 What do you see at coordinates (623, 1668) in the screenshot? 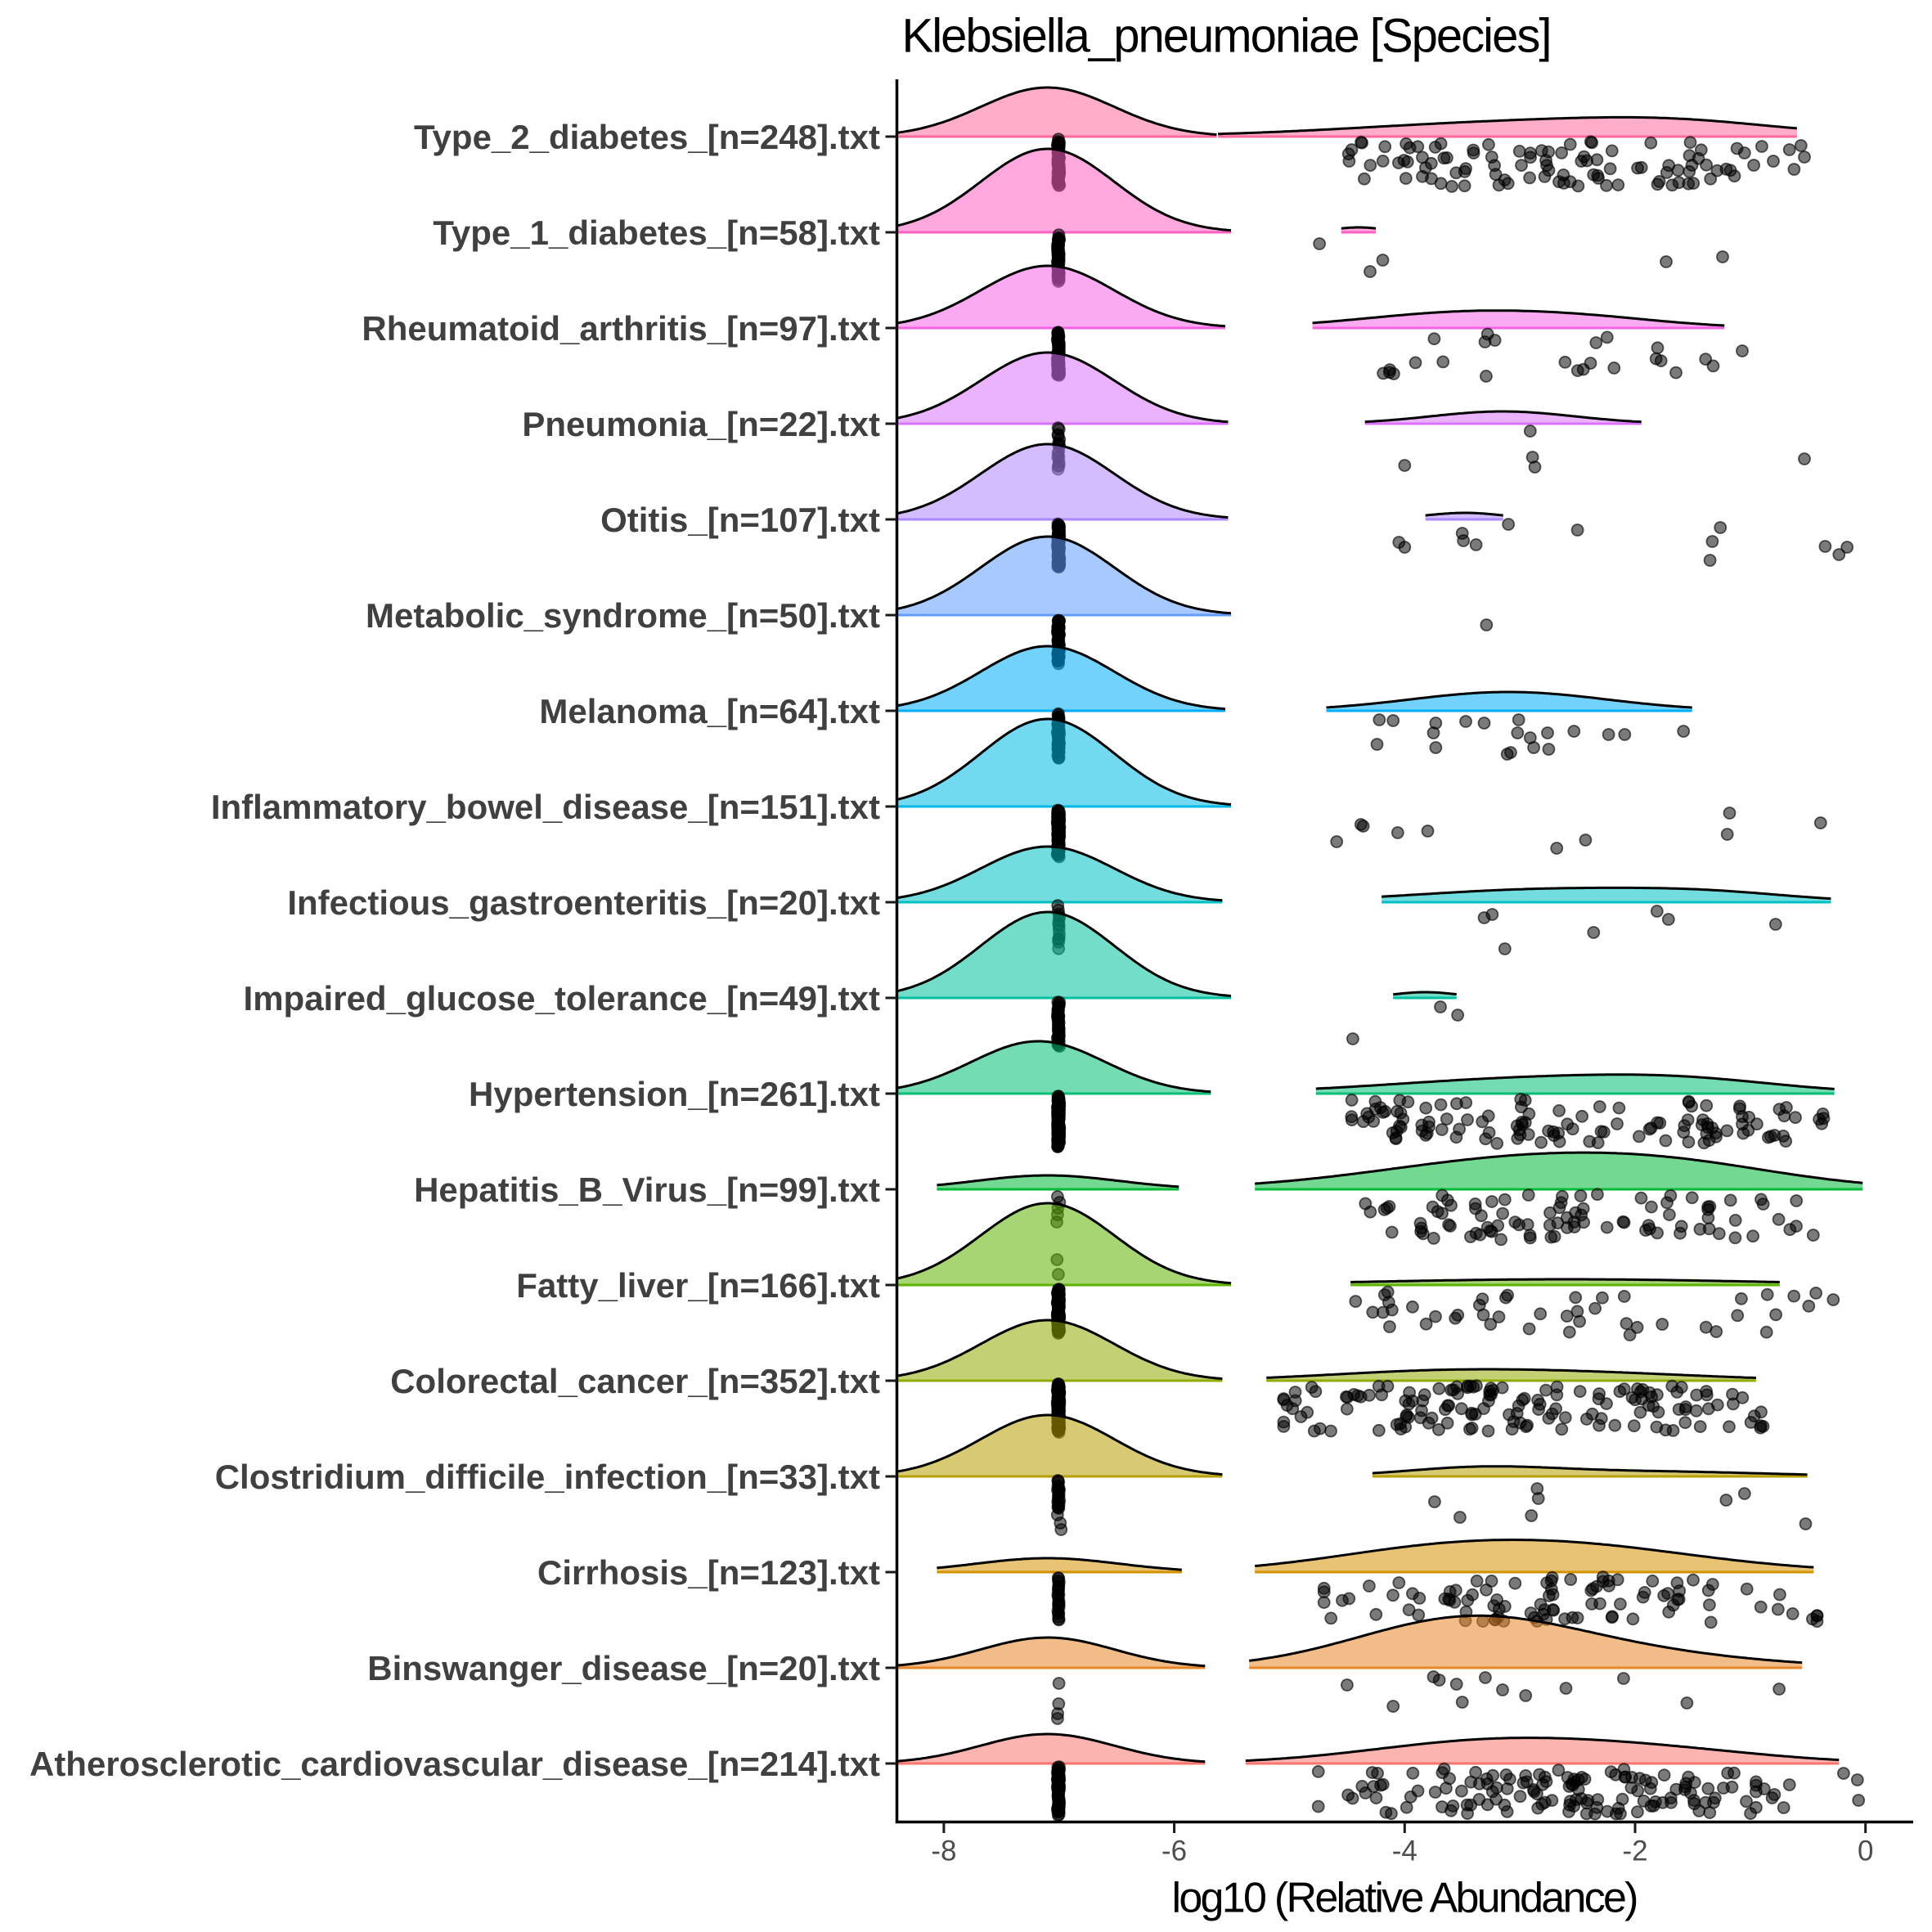
I see `svg-text: Binswanger_disease_[n=20].txt` at bounding box center [623, 1668].